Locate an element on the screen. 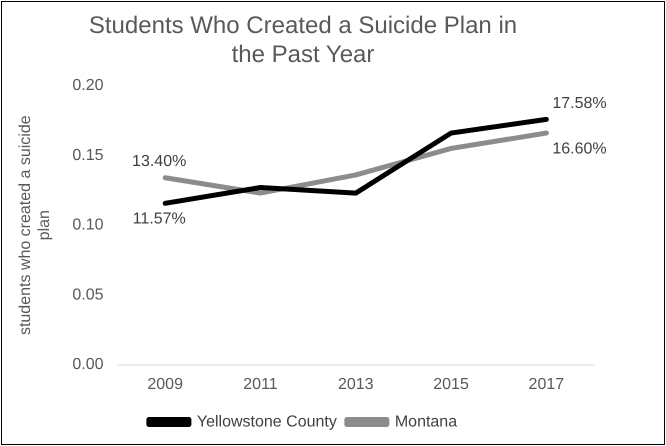 The width and height of the screenshot is (666, 446). x-tick-label: 2011 is located at coordinates (260, 384).